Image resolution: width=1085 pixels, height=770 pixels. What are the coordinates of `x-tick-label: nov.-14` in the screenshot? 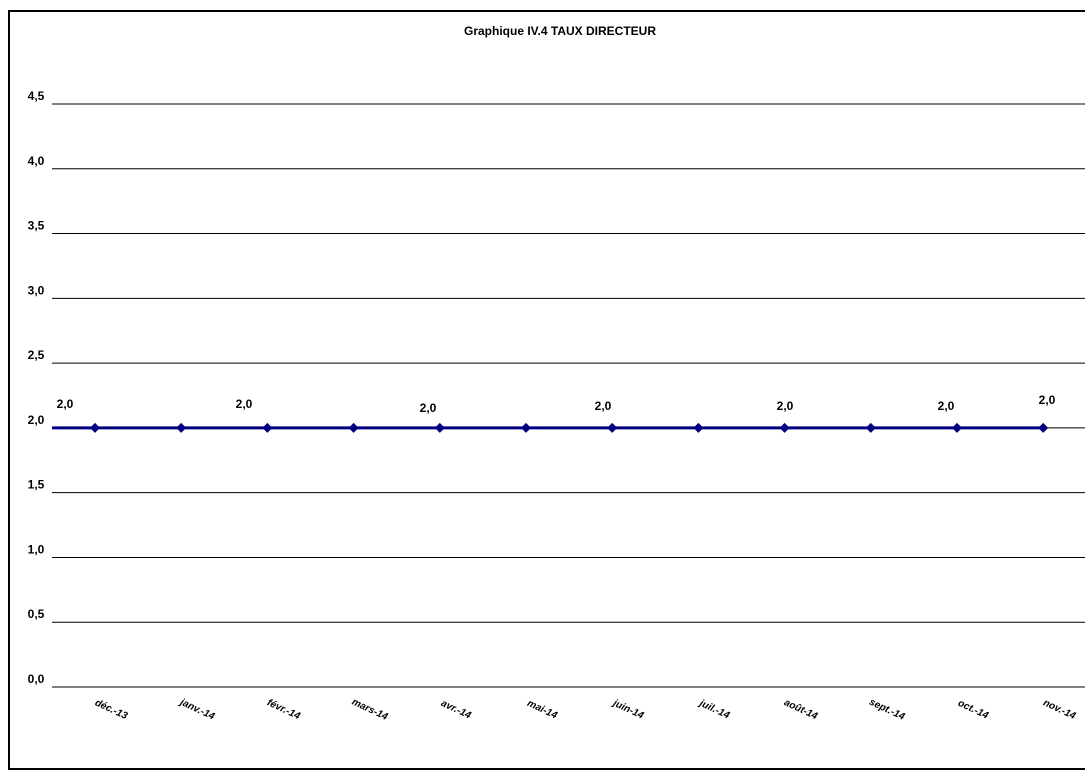 It's located at (1059, 709).